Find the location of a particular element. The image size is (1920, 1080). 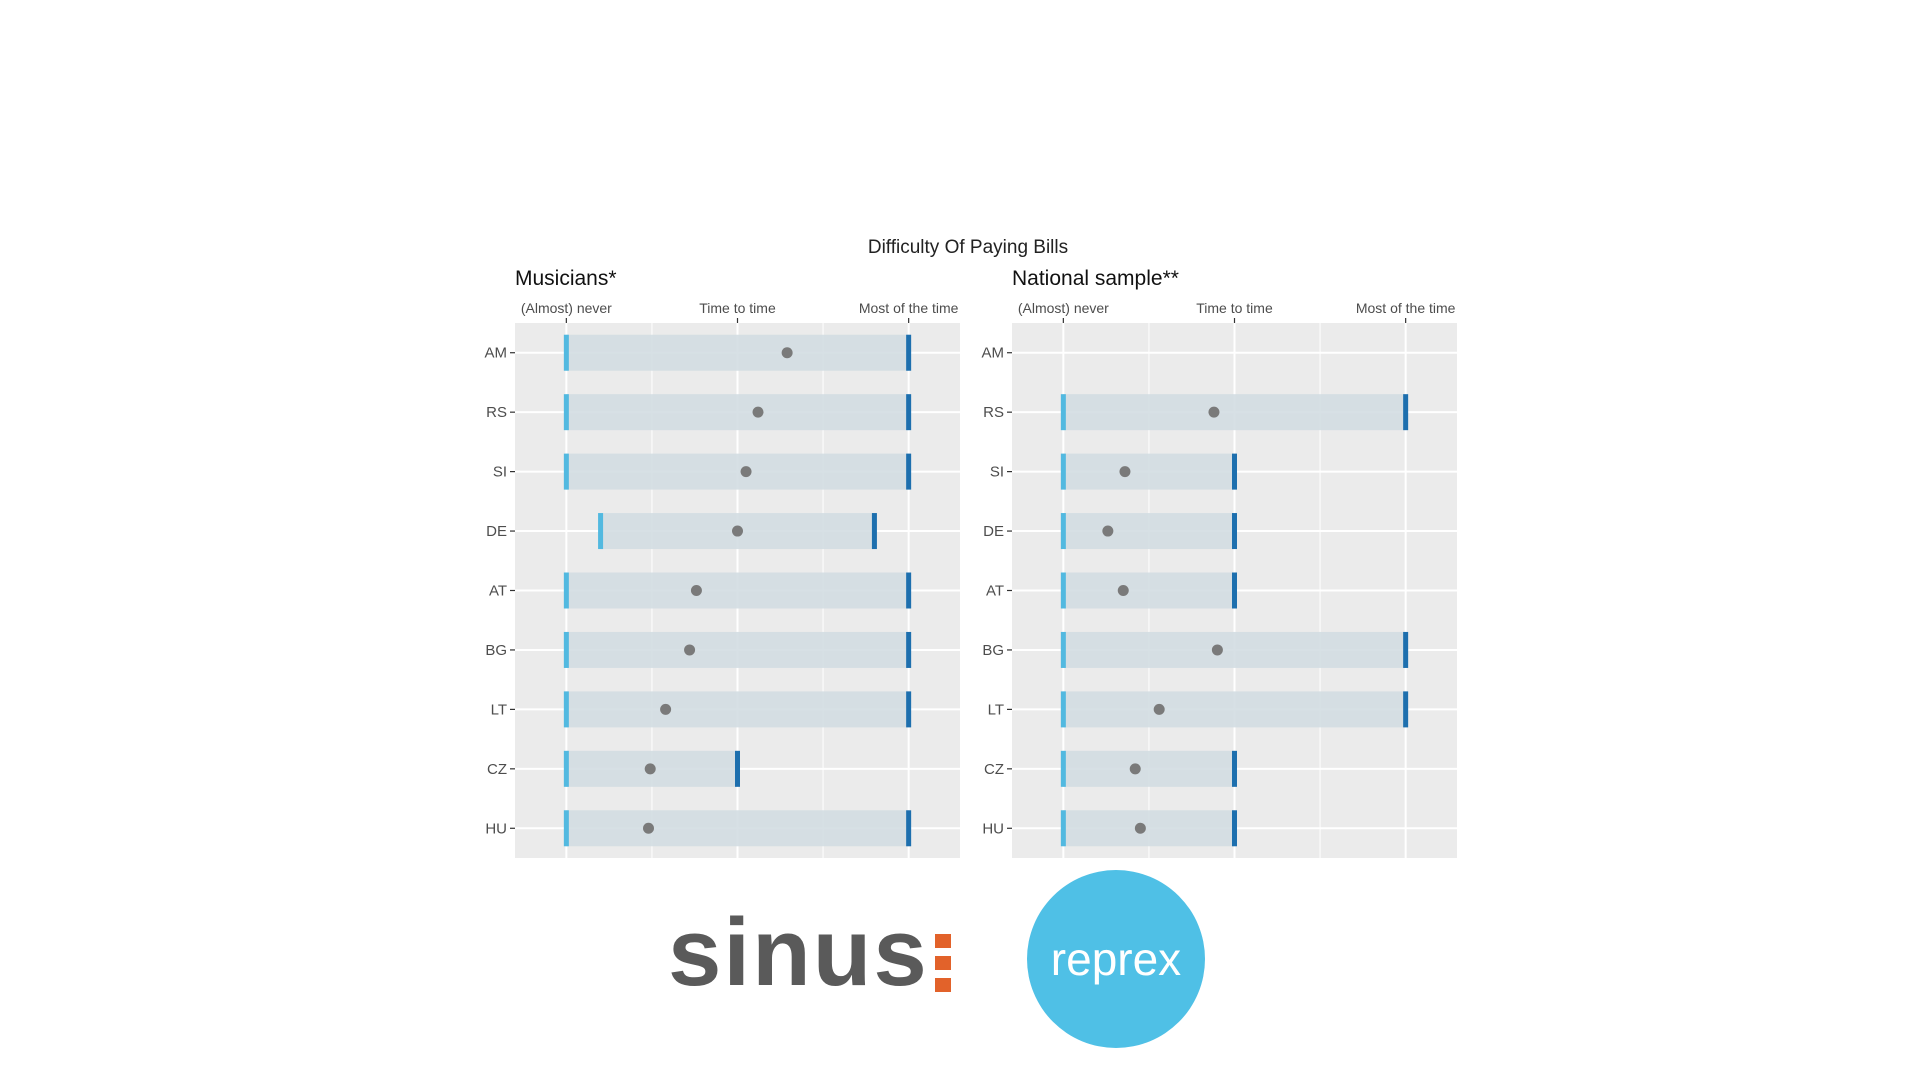

sinus-logo-mark is located at coordinates (943, 963).